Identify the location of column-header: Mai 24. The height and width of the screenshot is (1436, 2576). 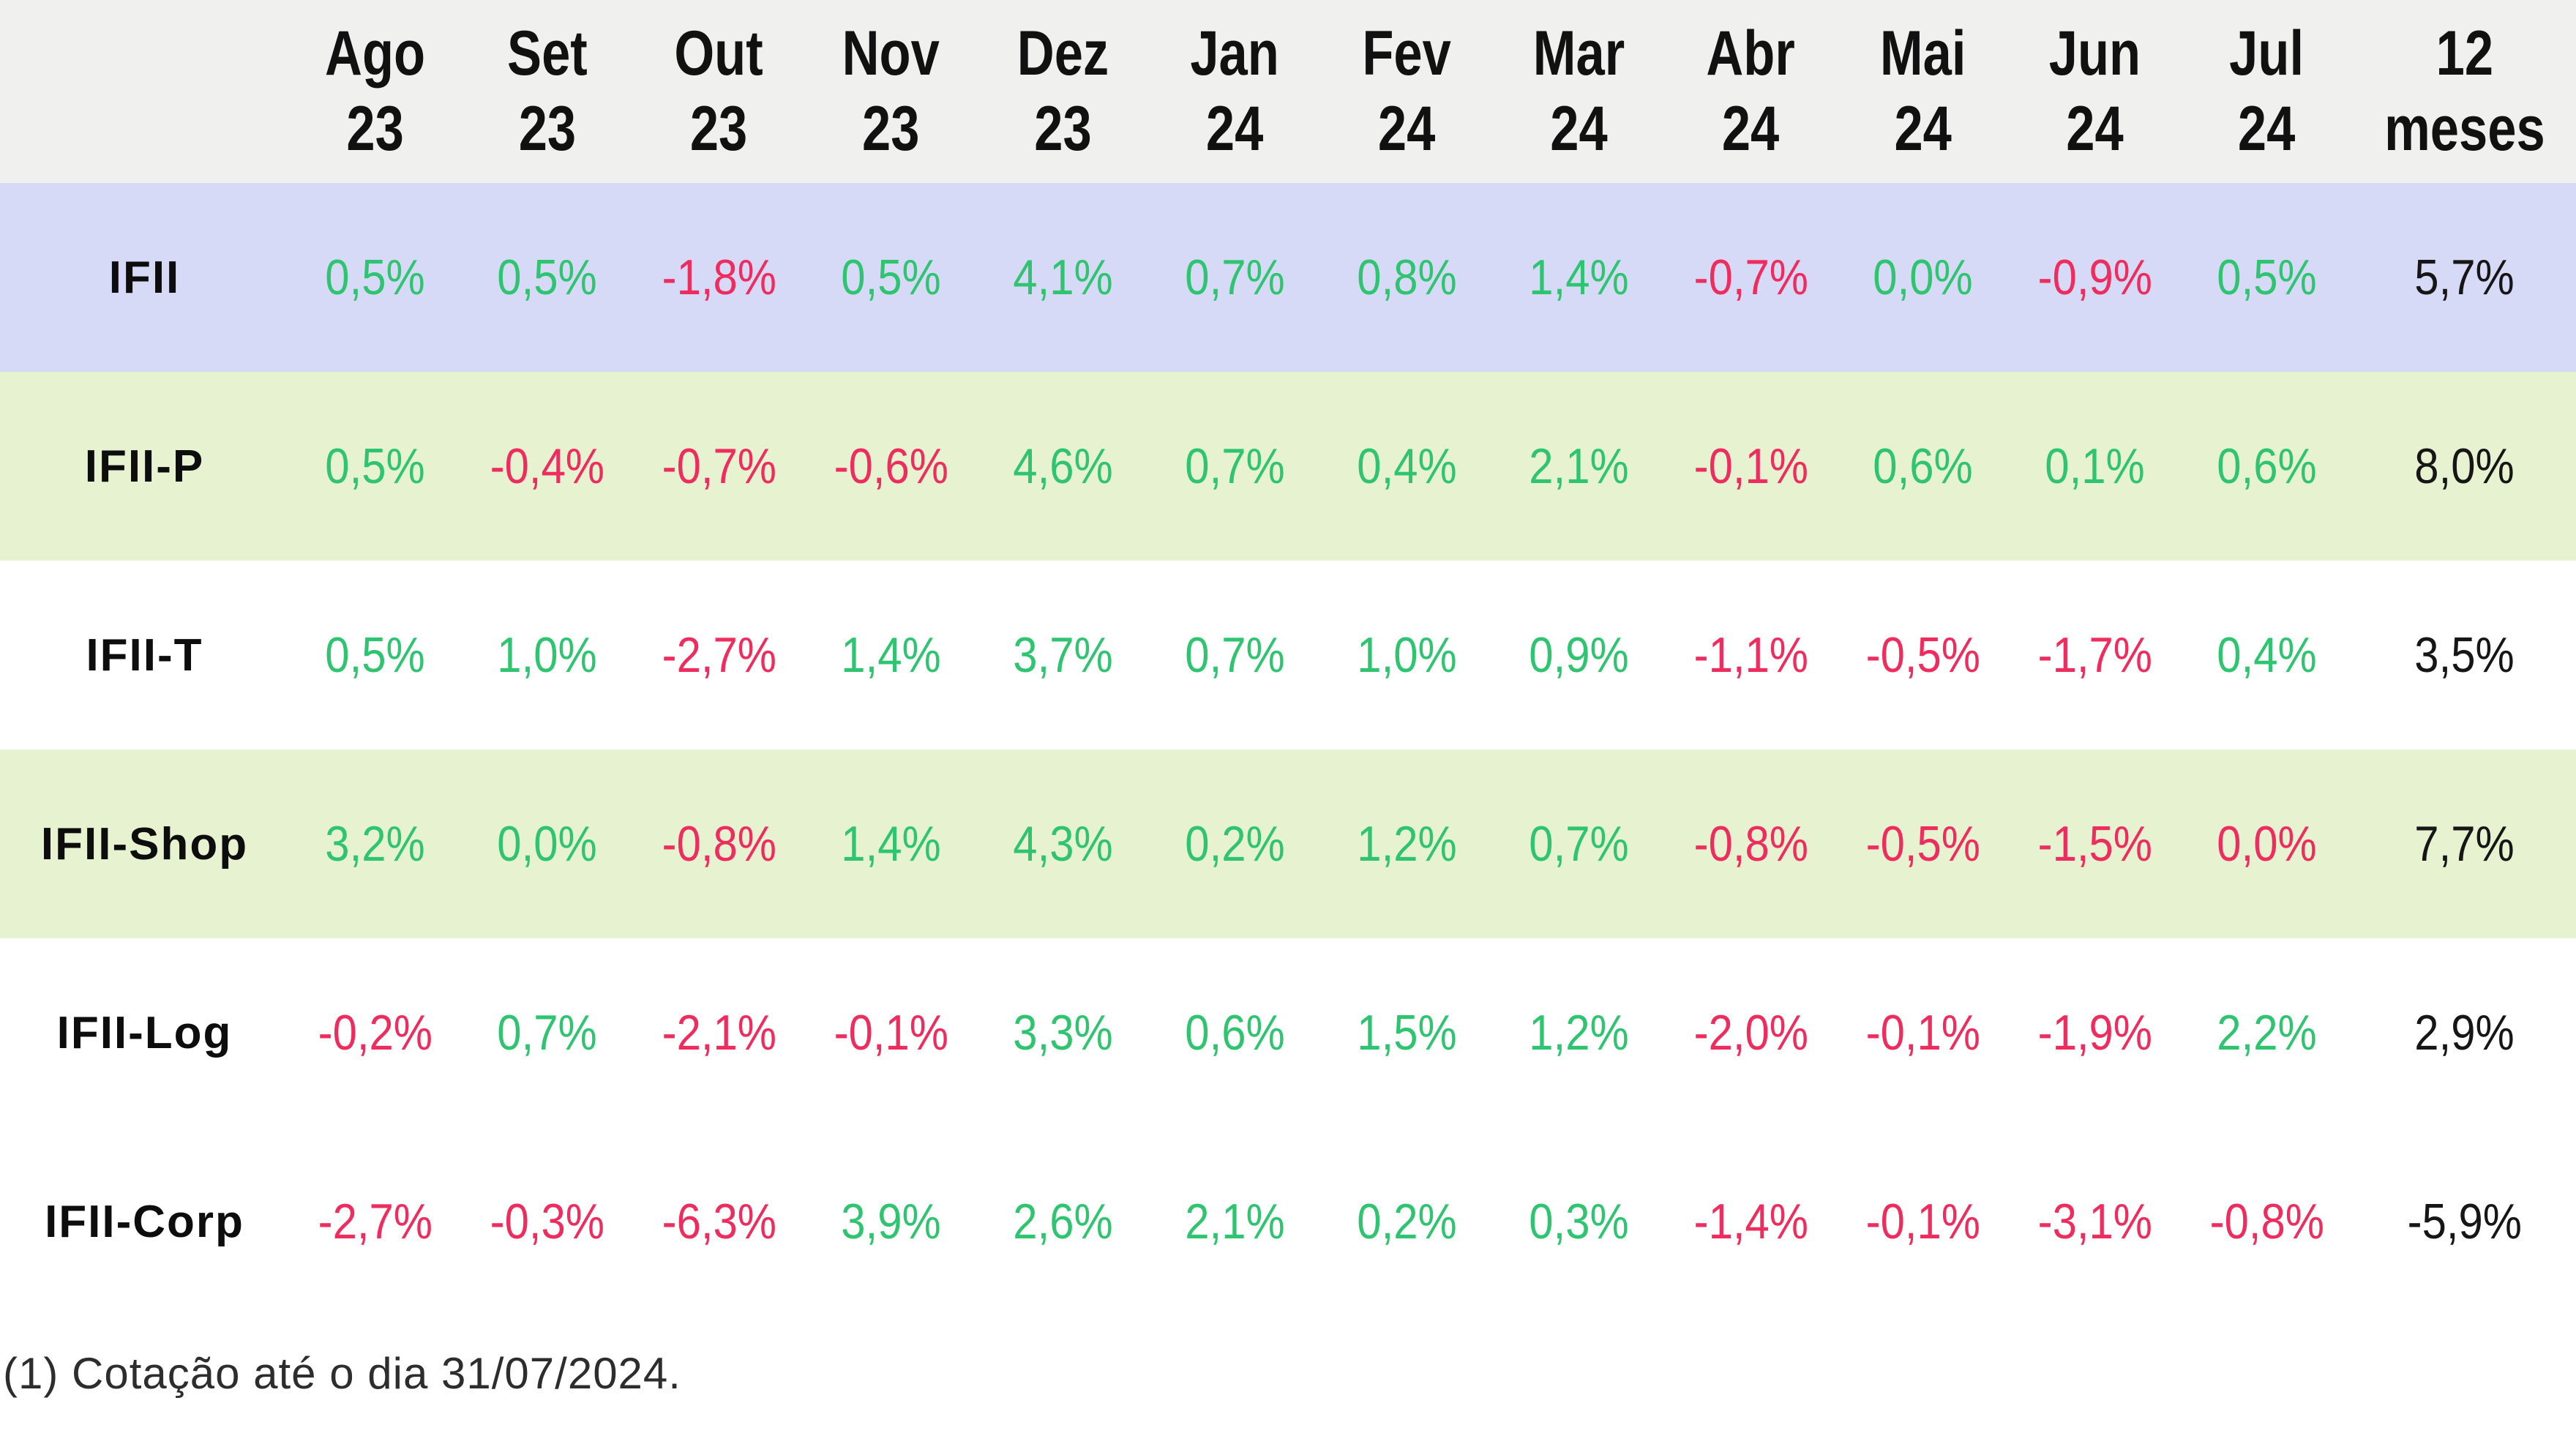
(1923, 91).